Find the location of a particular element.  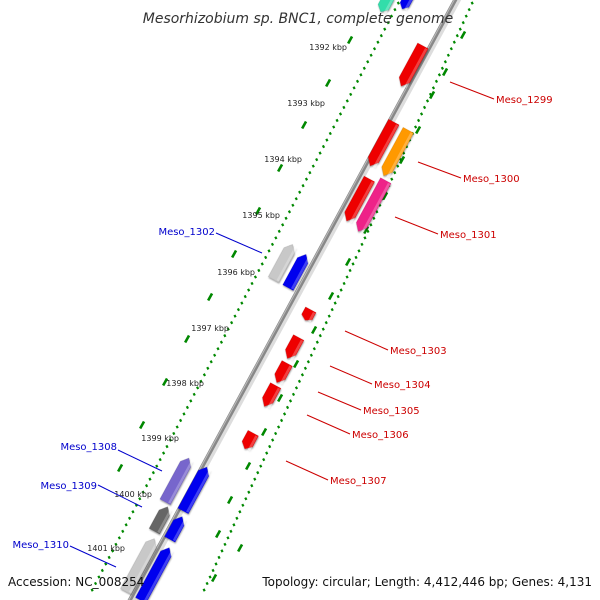

gene-meso-1304a-highlight is located at coordinates (297, 350).